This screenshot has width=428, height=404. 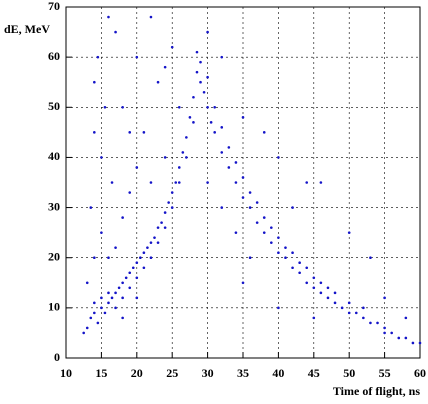 What do you see at coordinates (54, 156) in the screenshot?
I see `y-tick-label: 40` at bounding box center [54, 156].